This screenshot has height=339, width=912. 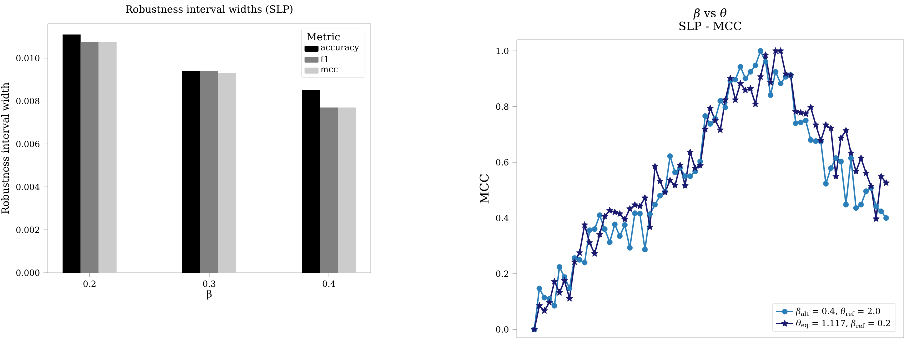 What do you see at coordinates (323, 37) in the screenshot?
I see `legend-title: Metric` at bounding box center [323, 37].